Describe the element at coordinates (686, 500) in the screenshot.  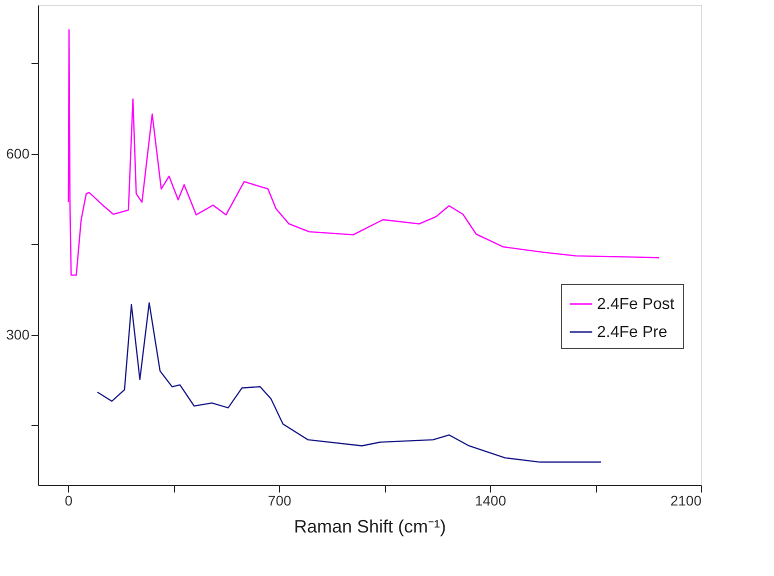
I see `x-tick-label: 2100` at that location.